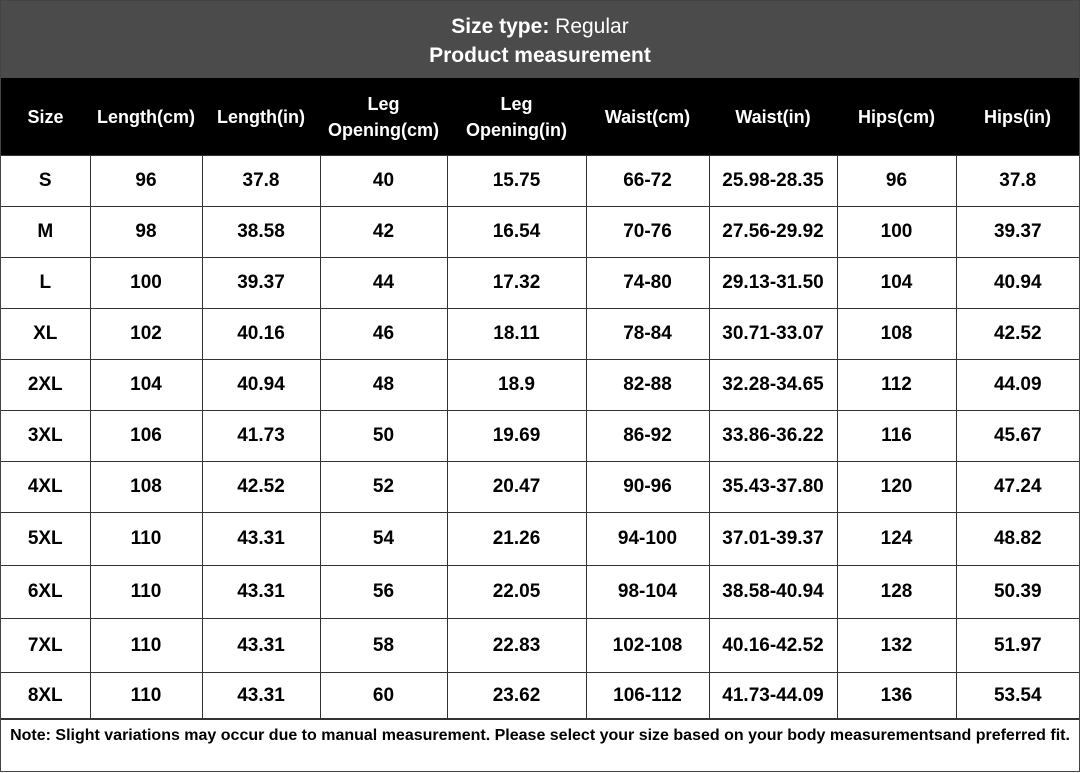 The image size is (1080, 773). Describe the element at coordinates (773, 695) in the screenshot. I see `measurement-cell: 41.73-44.09` at that location.